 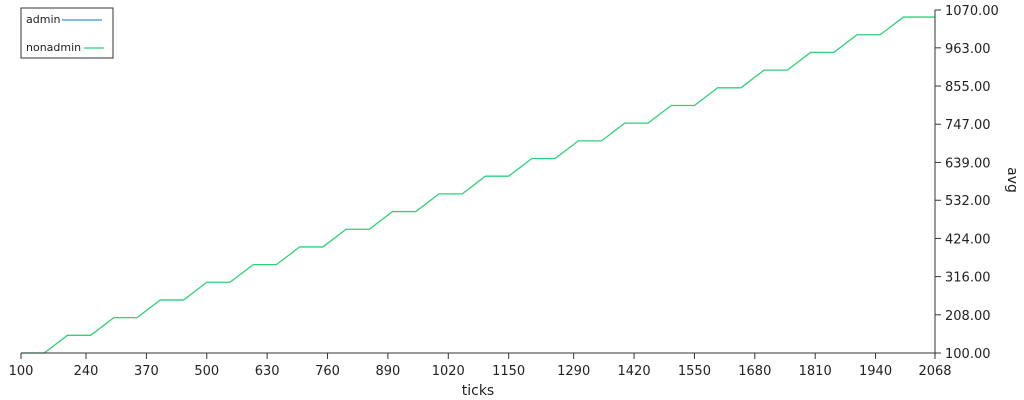 I want to click on x-tick-label: 240, so click(x=86, y=371).